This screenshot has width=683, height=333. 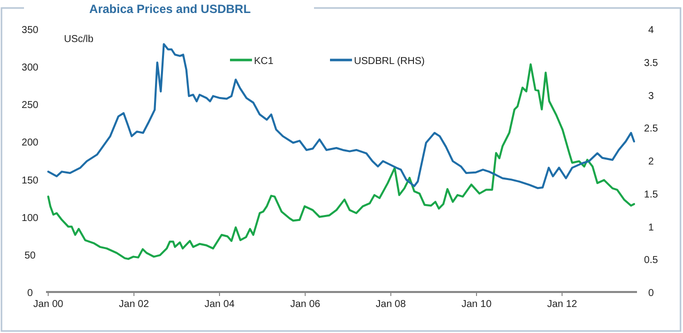 What do you see at coordinates (30, 293) in the screenshot?
I see `y-tick-label: 0` at bounding box center [30, 293].